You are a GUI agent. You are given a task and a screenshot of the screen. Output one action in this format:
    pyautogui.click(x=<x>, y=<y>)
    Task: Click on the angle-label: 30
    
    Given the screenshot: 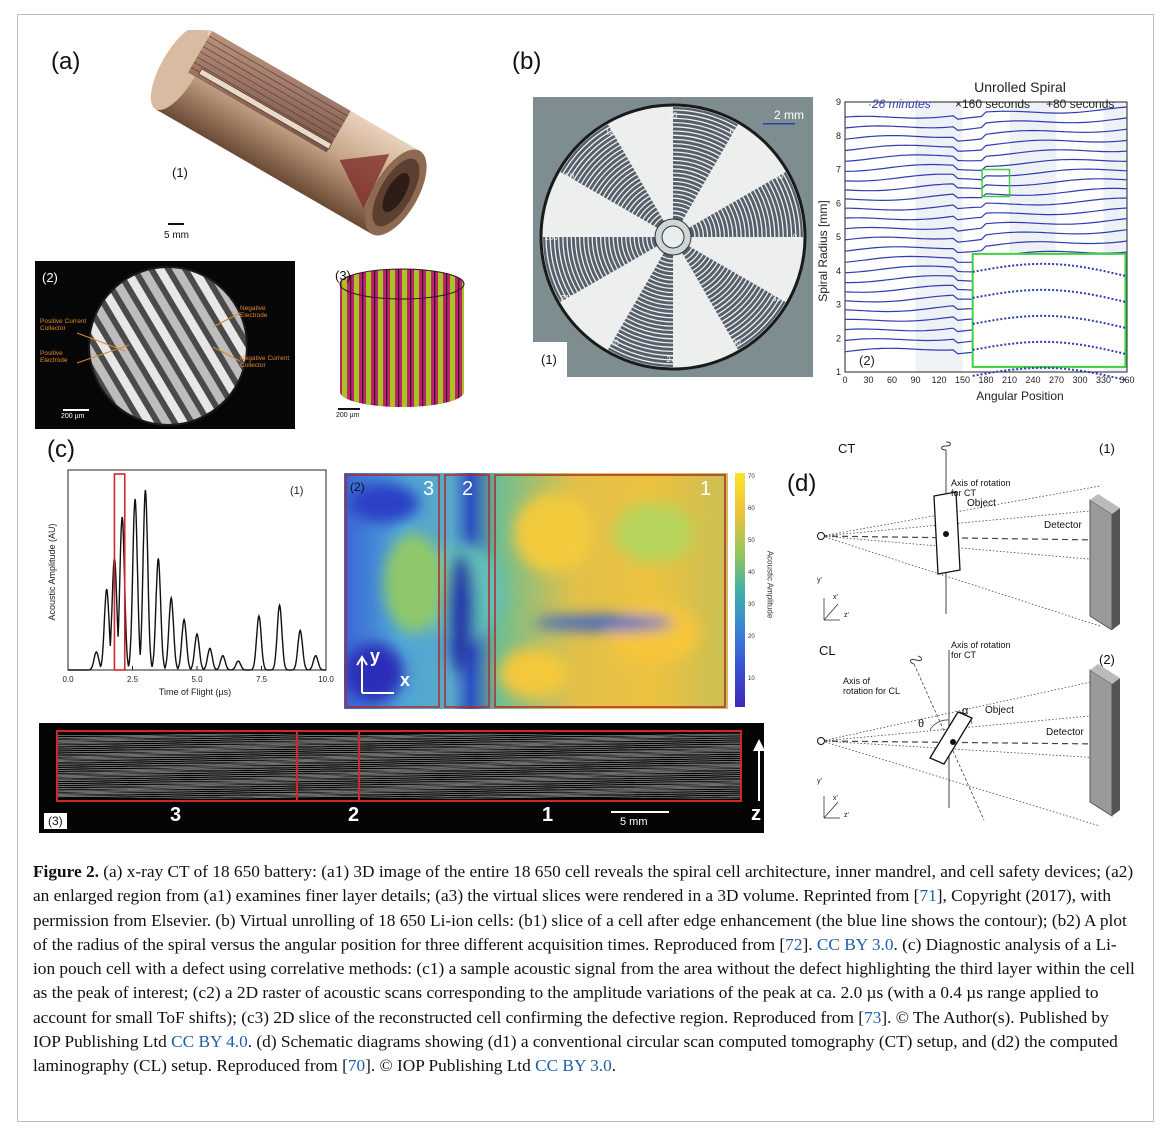 What is the action you would take?
    pyautogui.click(x=778, y=176)
    